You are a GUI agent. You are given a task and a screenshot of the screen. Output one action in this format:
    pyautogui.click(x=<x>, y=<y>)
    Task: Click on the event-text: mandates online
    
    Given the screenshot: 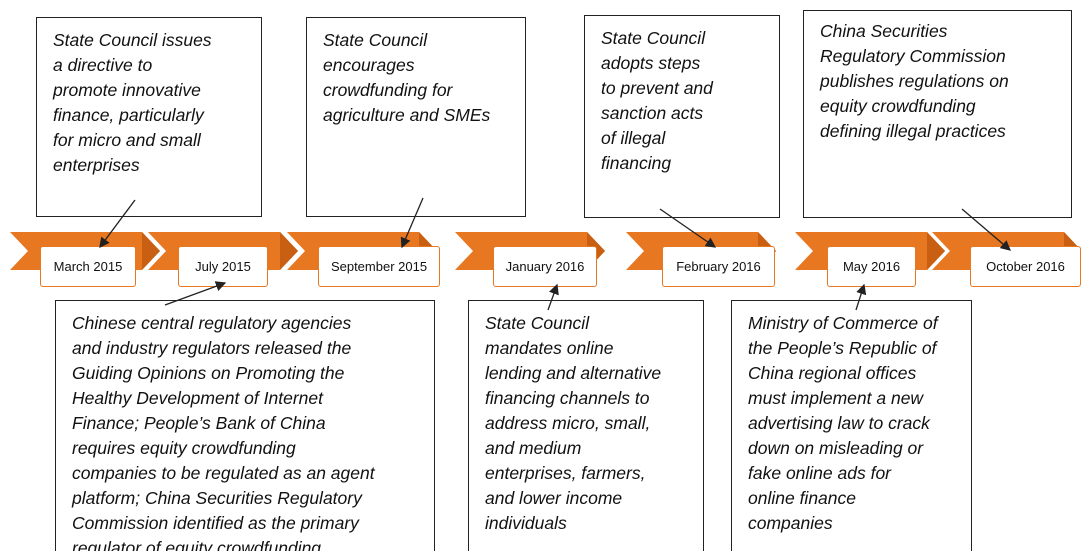 What is the action you would take?
    pyautogui.click(x=549, y=348)
    